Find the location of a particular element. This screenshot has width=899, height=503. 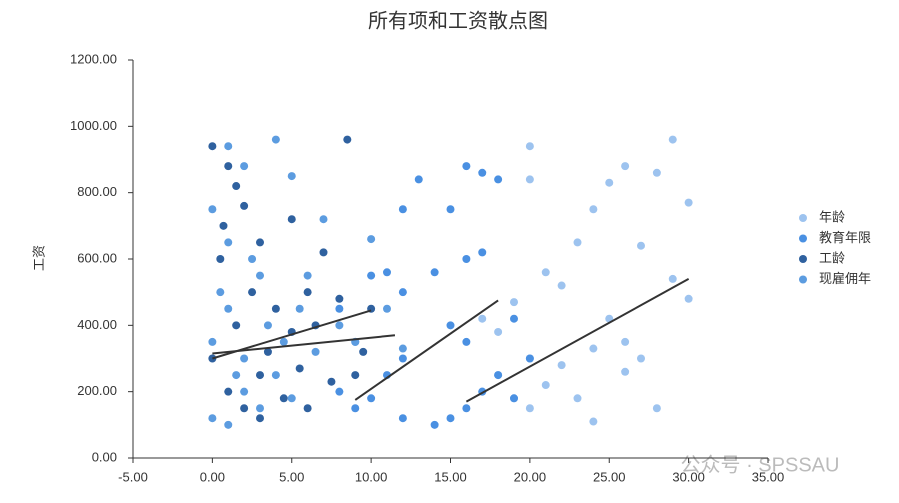

legend-label: 现雇佣年 is located at coordinates (845, 278).